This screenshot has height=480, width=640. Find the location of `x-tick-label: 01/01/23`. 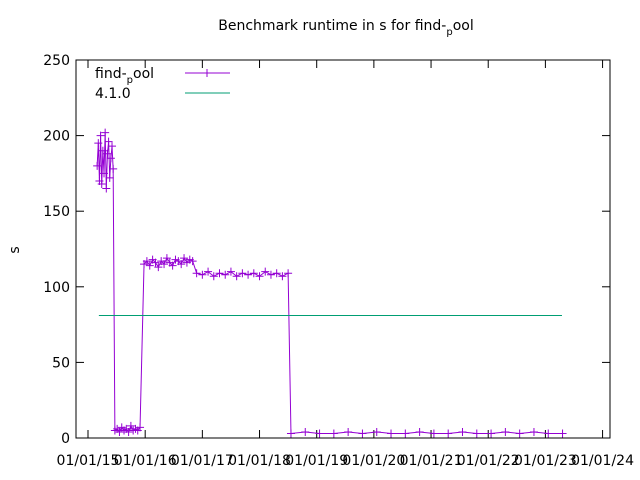

x-tick-label: 01/01/23 is located at coordinates (545, 461).